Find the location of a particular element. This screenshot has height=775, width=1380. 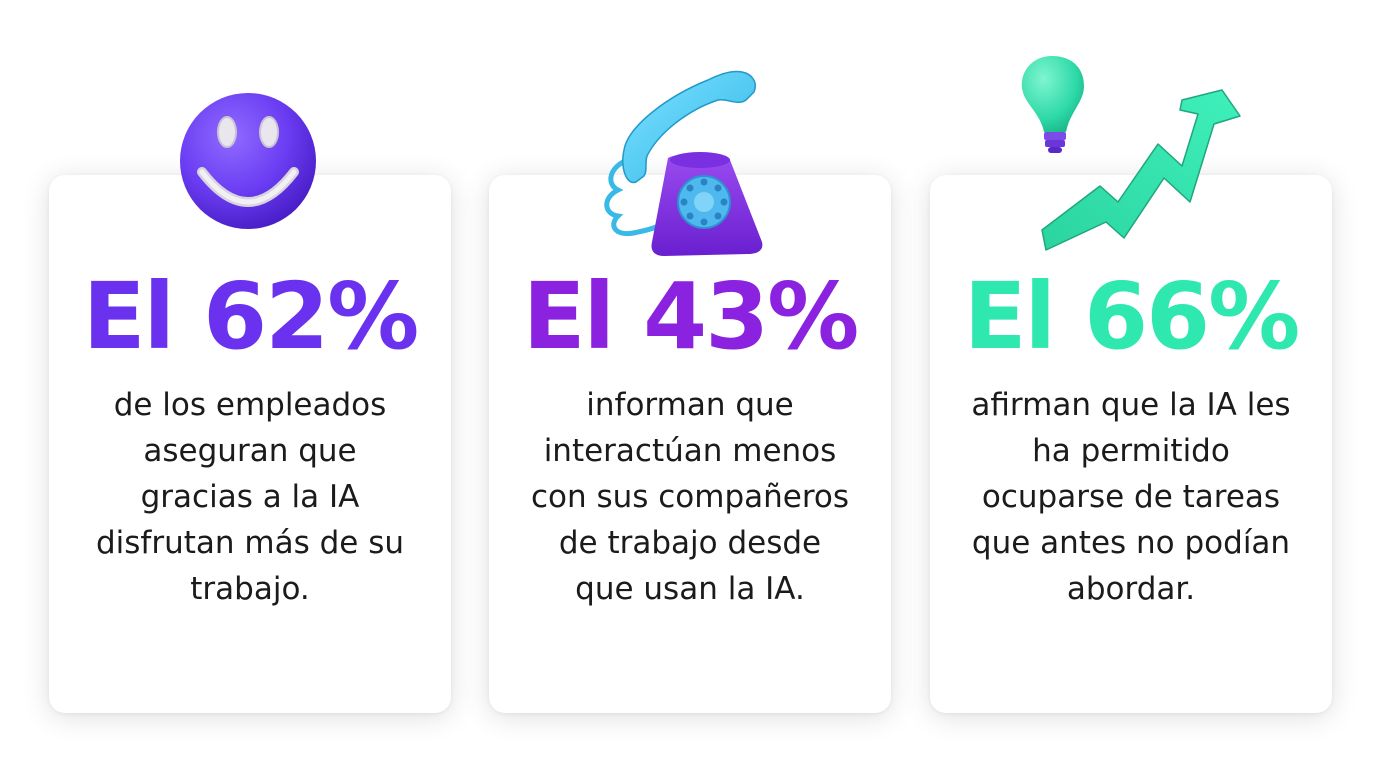

description-line: que usan la IA. is located at coordinates (690, 589).